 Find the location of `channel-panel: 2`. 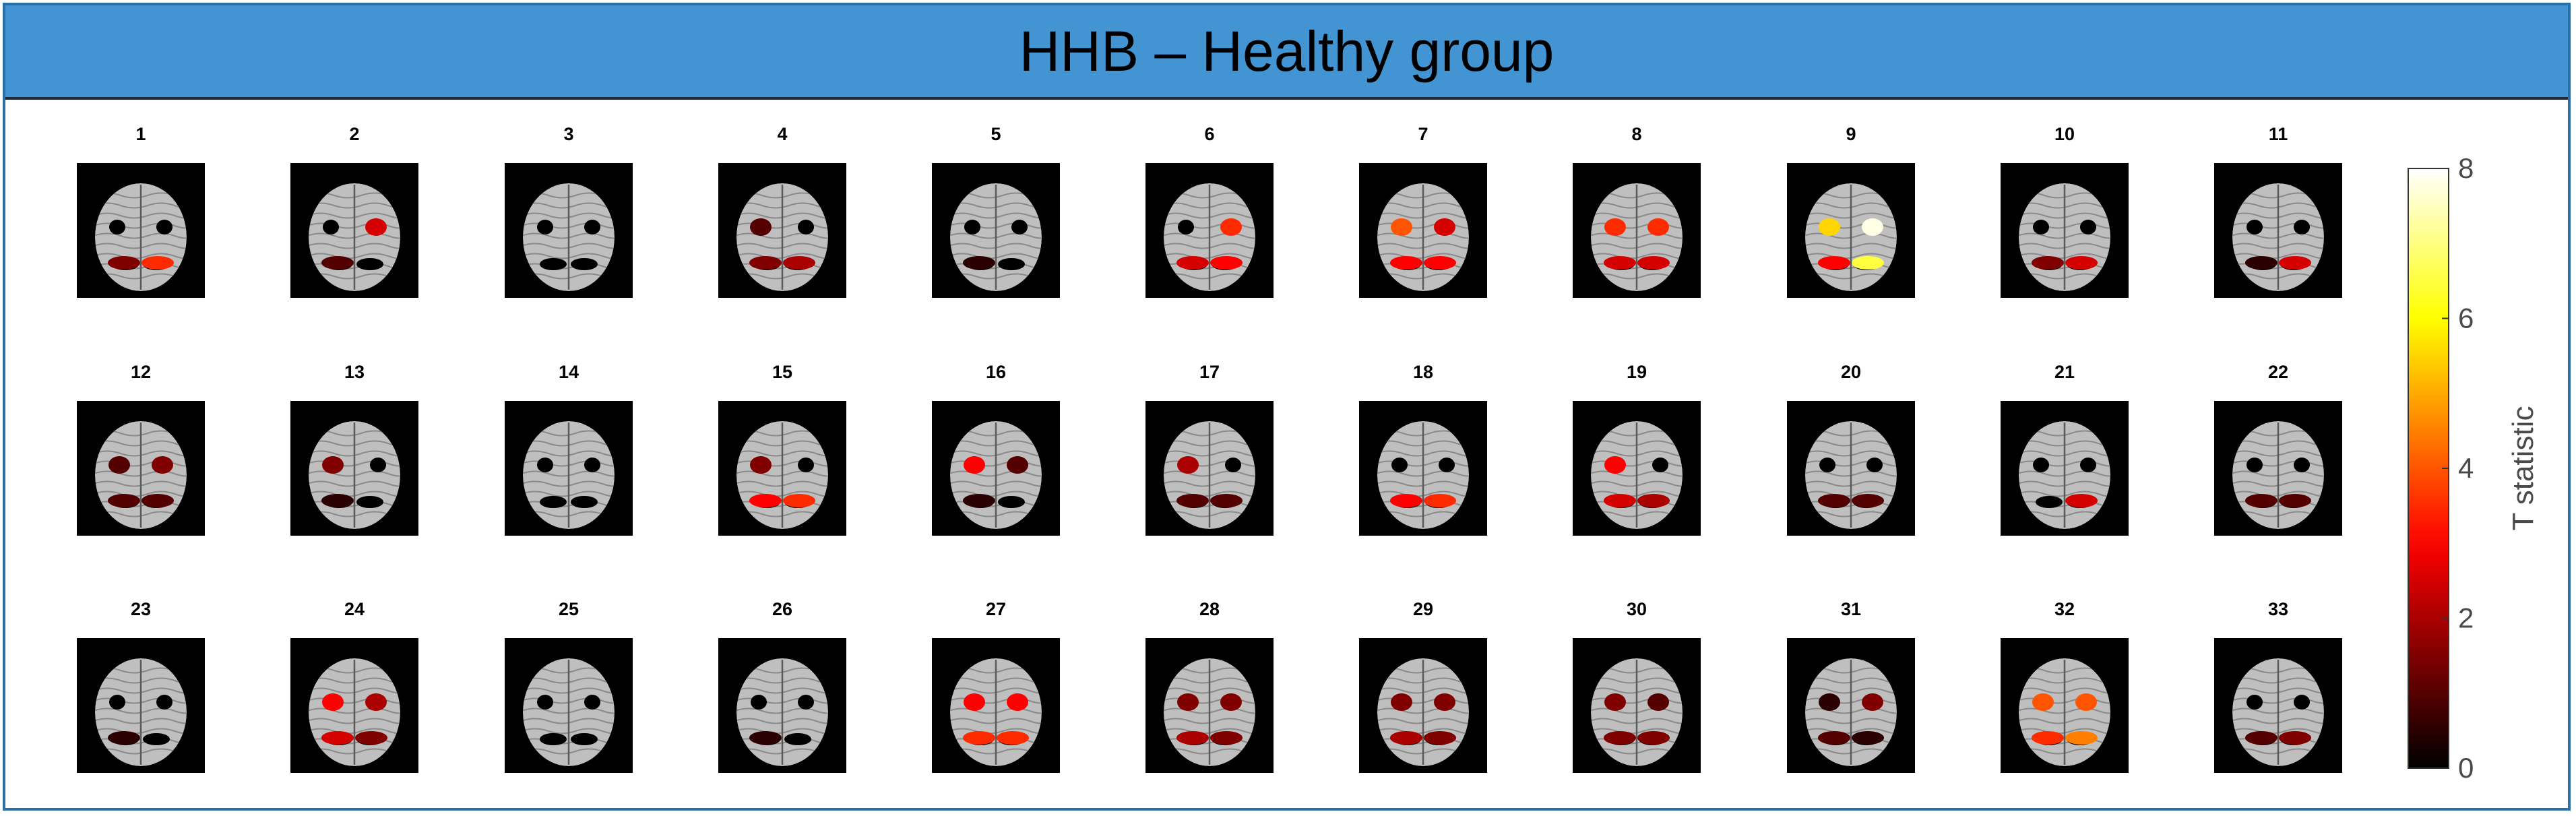

channel-panel: 2 is located at coordinates (354, 211).